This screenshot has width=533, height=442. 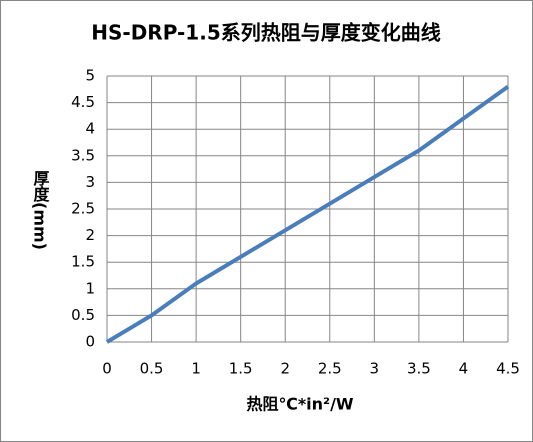 I want to click on chart-title: HS-DRP-1.5系列热阻与厚度变化曲线, so click(x=265, y=33).